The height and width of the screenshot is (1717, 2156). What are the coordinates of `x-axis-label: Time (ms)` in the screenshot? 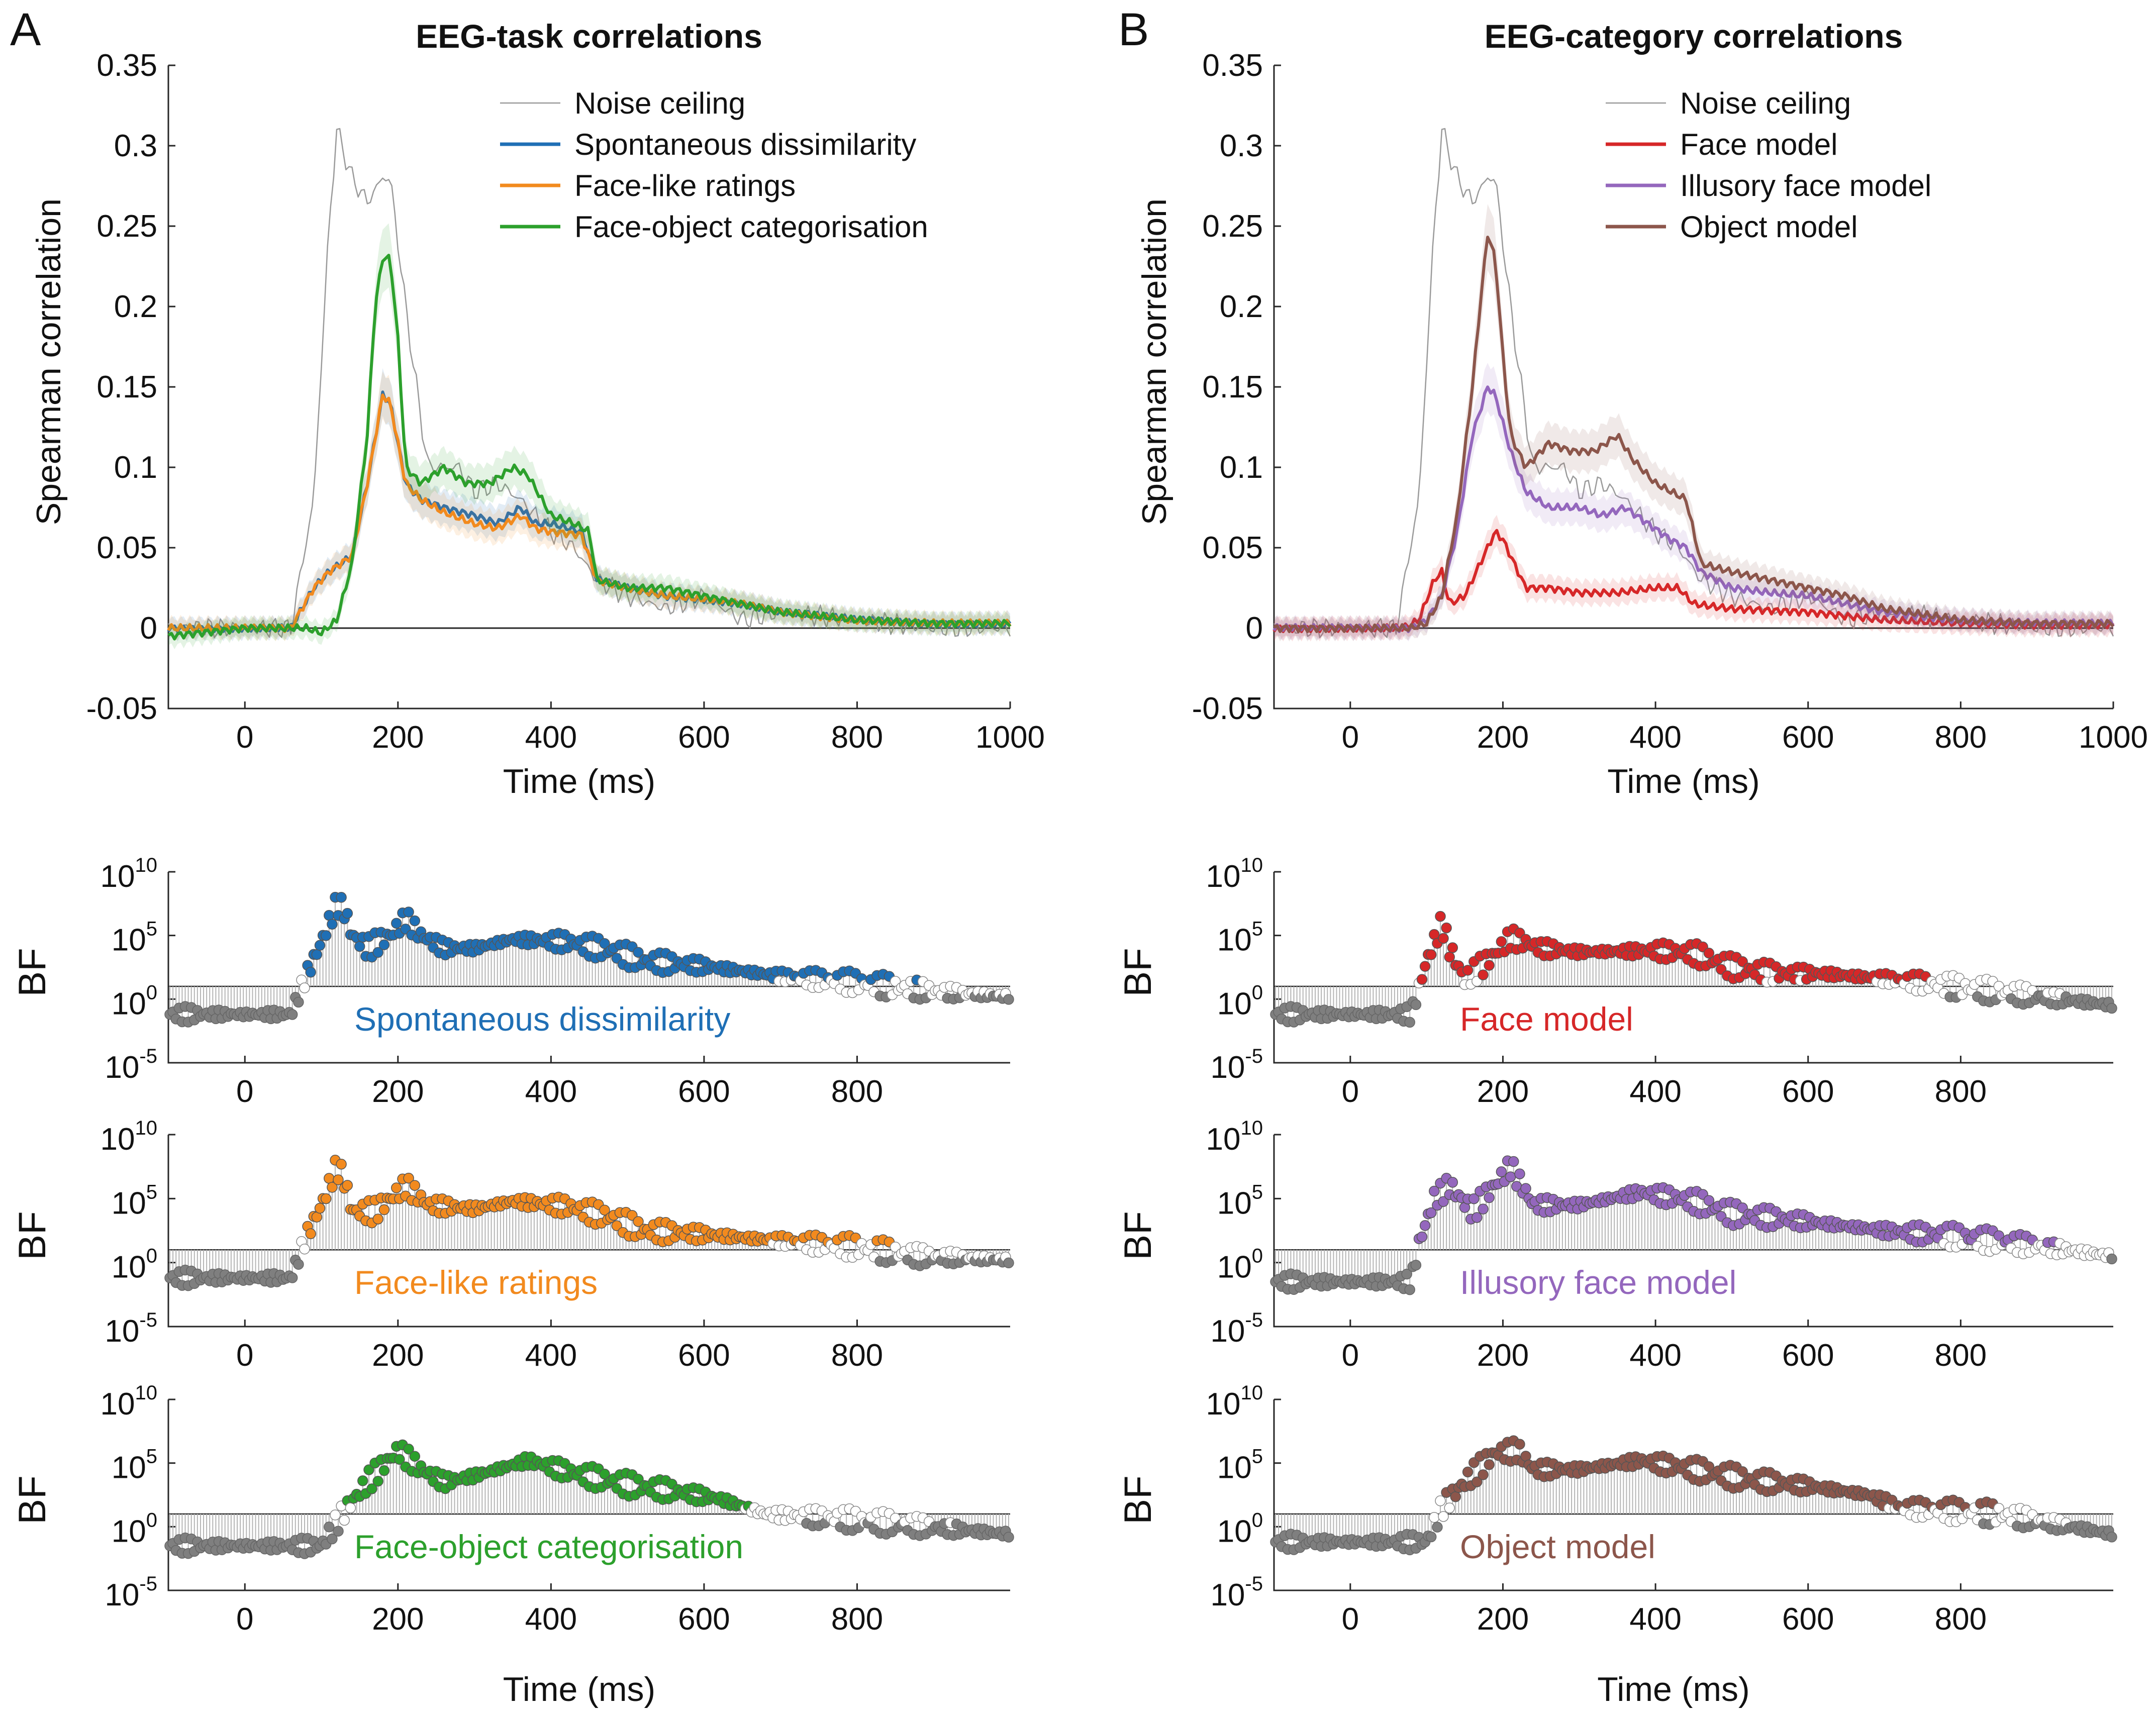 It's located at (579, 781).